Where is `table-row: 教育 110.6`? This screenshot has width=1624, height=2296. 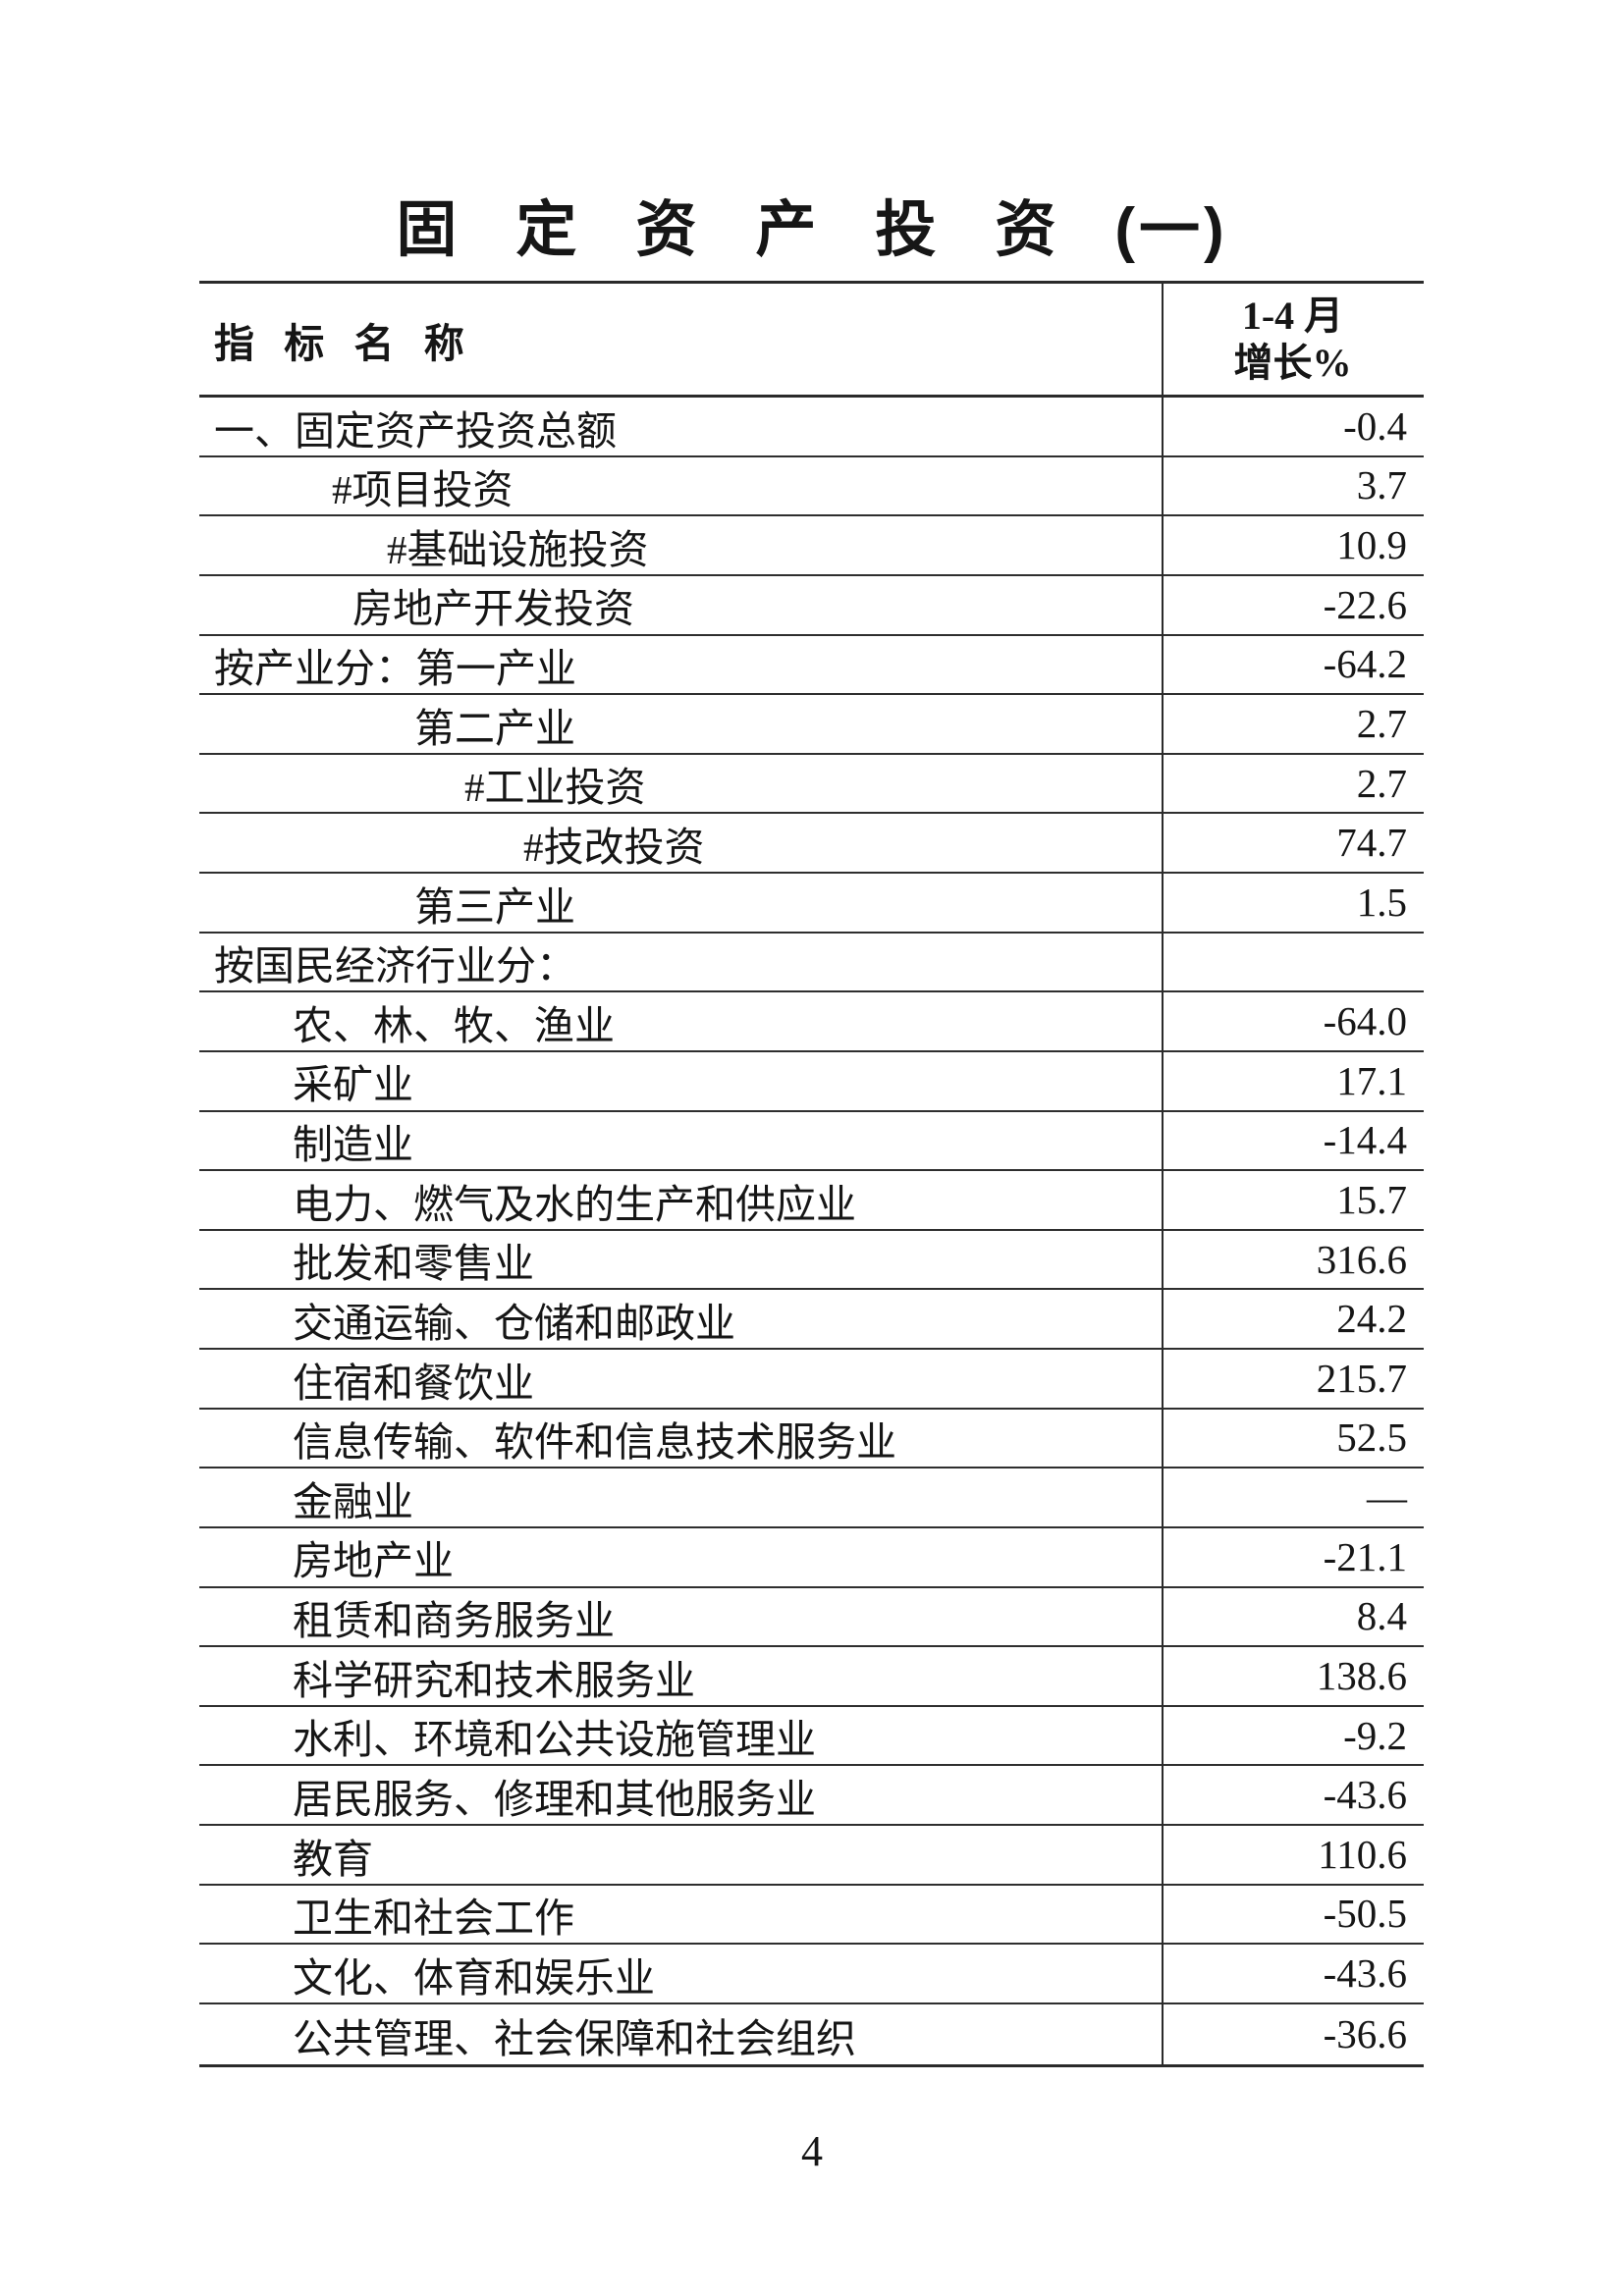 table-row: 教育 110.6 is located at coordinates (811, 1856).